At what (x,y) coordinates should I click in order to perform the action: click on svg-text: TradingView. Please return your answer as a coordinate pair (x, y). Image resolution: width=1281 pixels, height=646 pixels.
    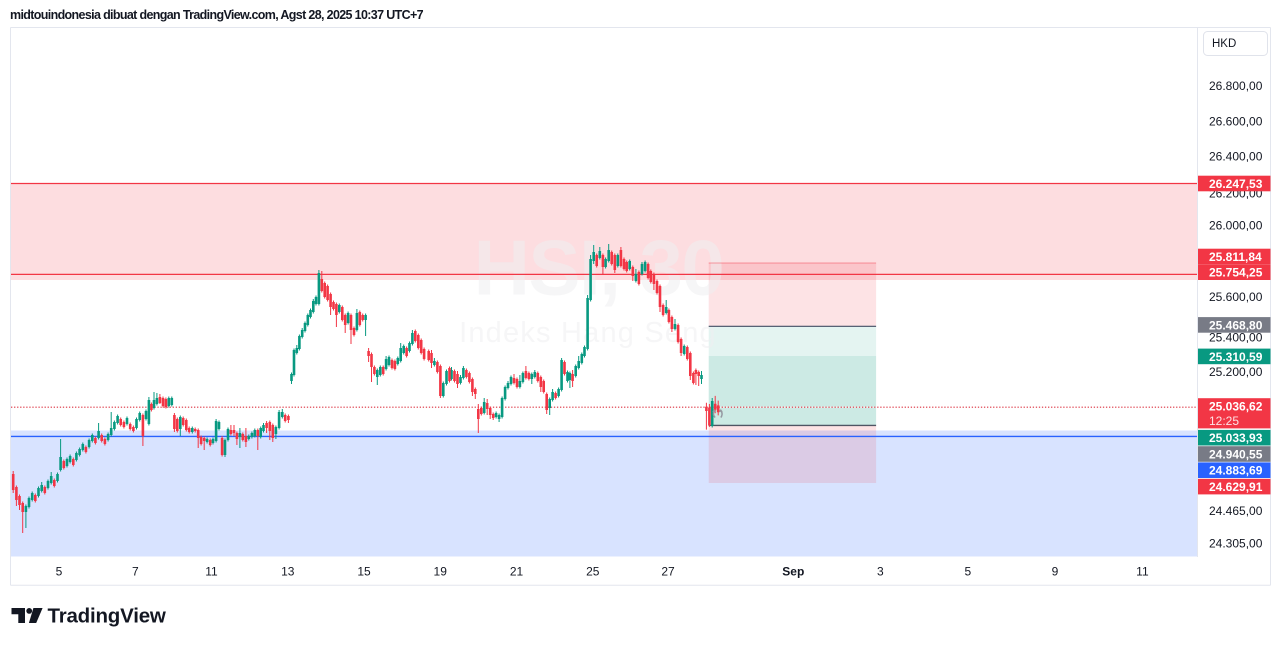
    Looking at the image, I should click on (107, 616).